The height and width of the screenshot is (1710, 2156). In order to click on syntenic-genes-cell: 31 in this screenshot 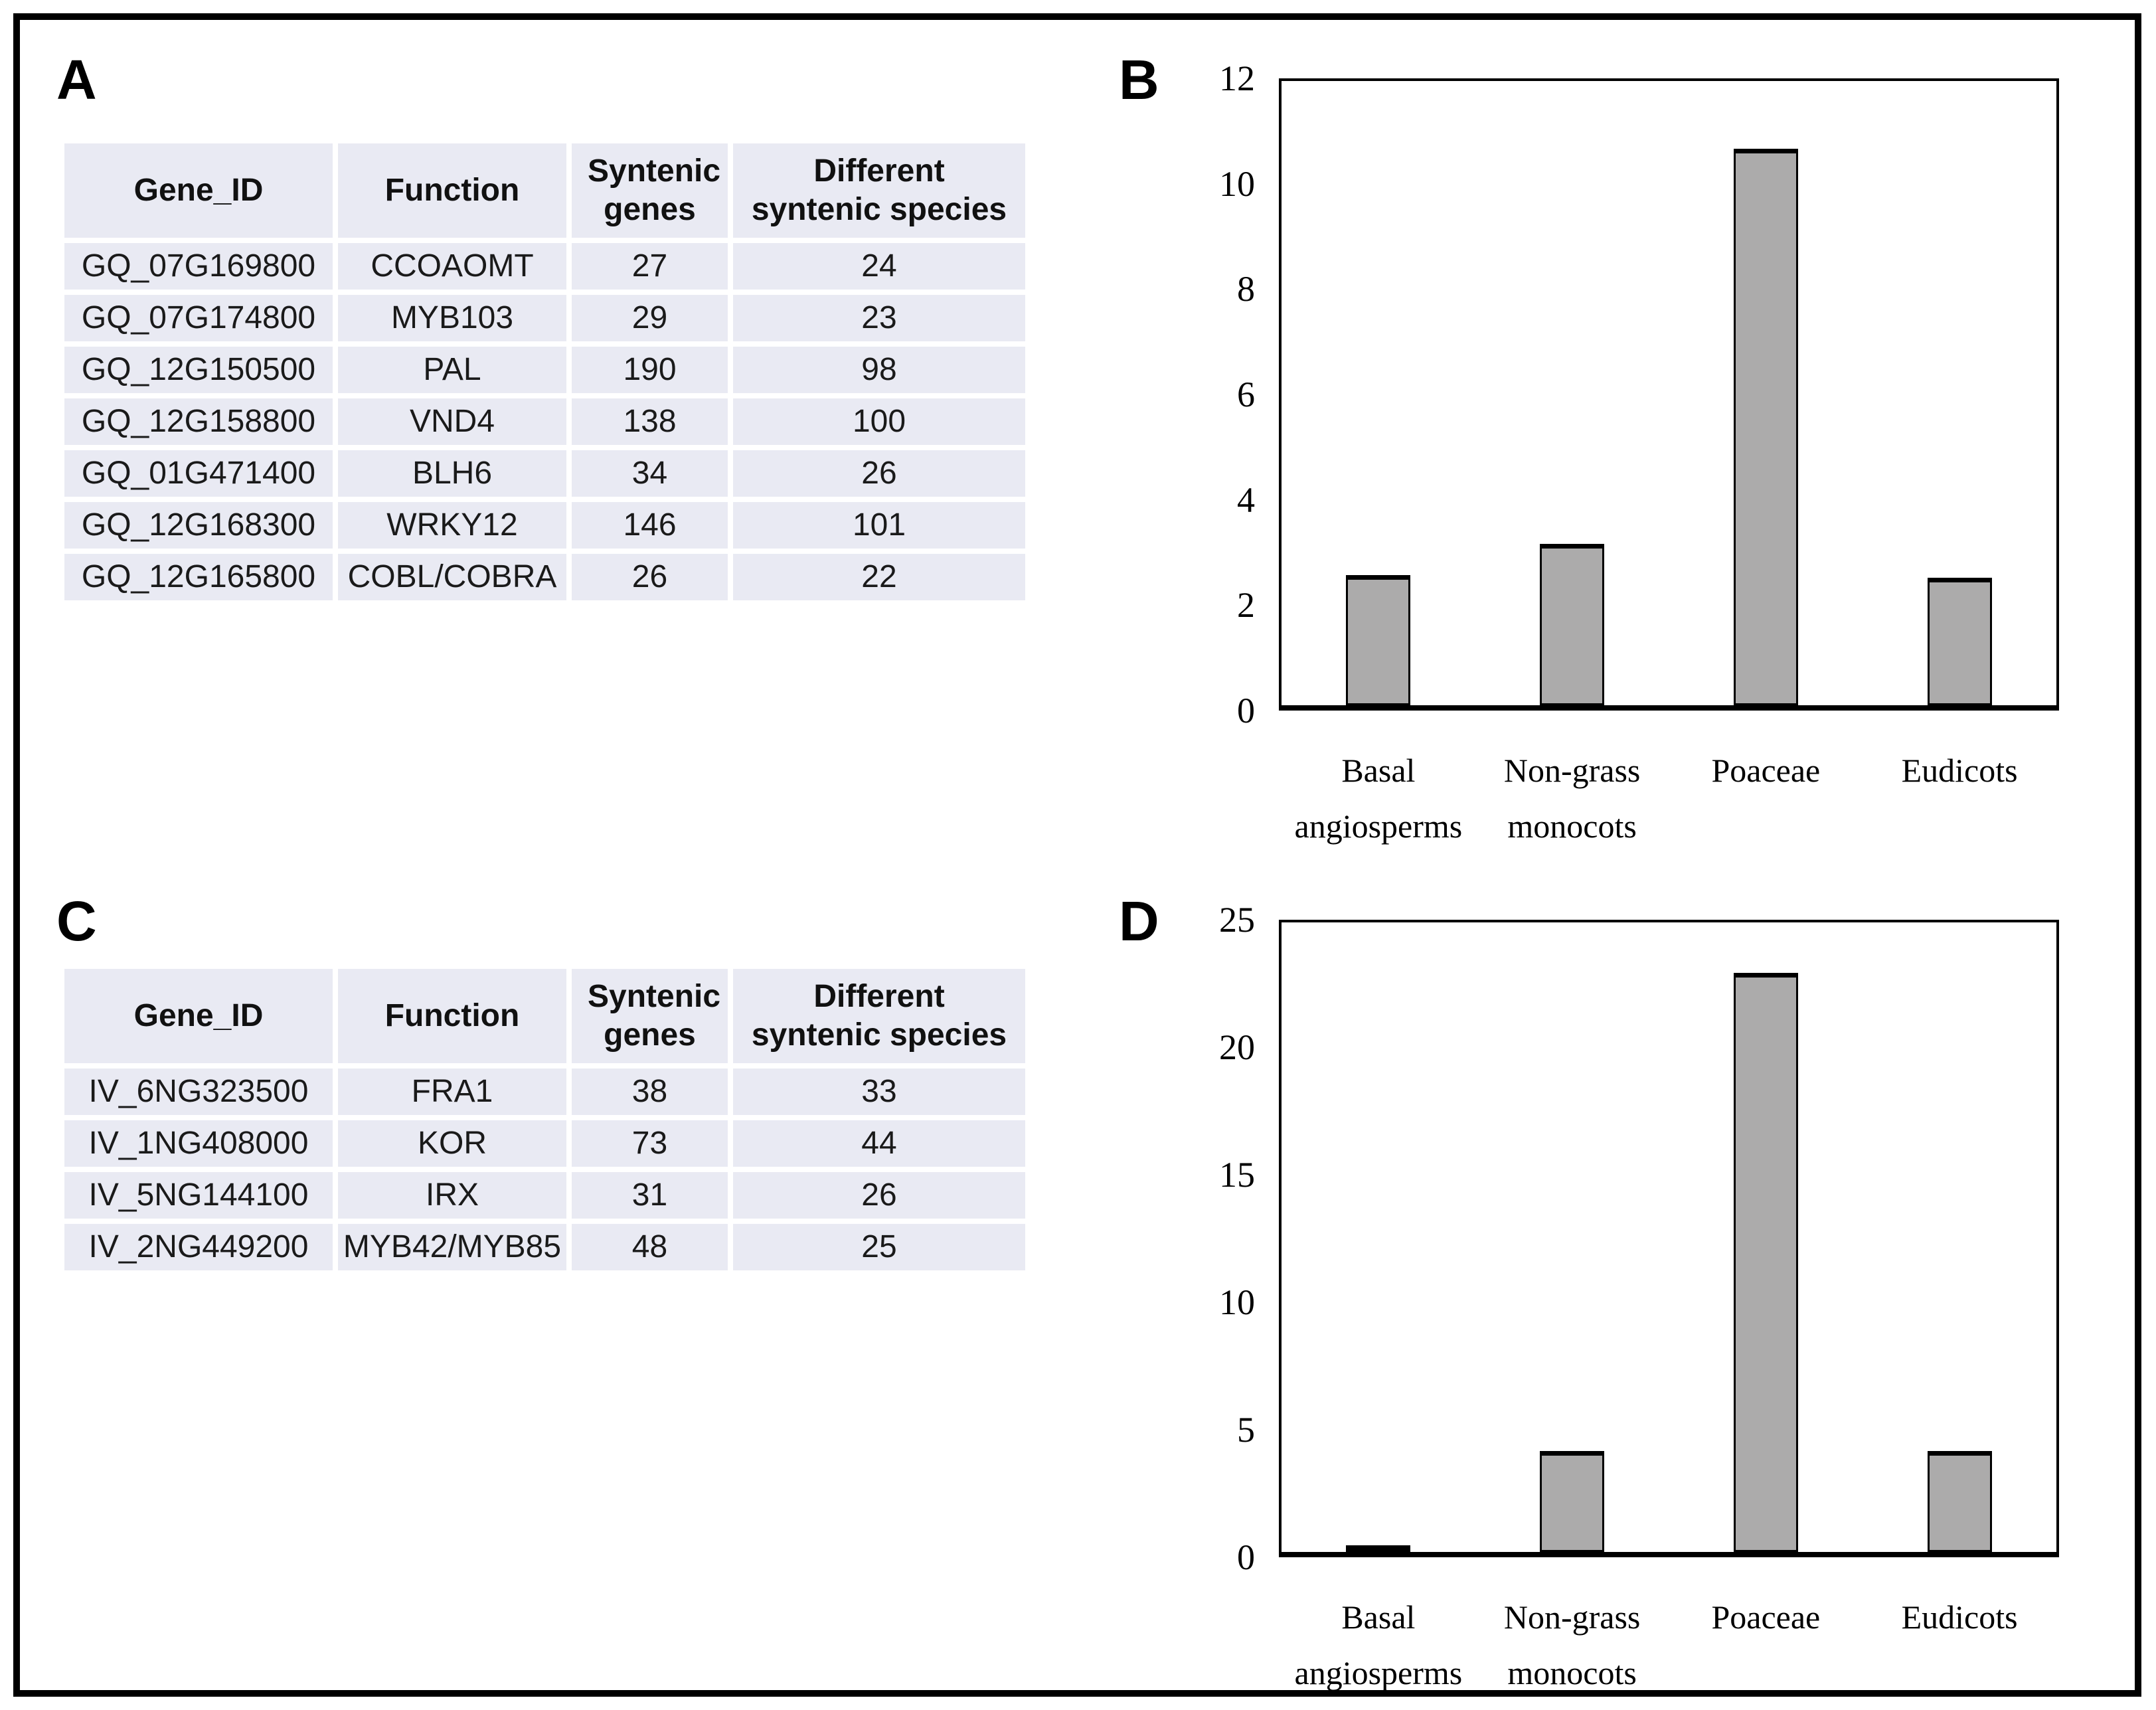, I will do `click(649, 1195)`.